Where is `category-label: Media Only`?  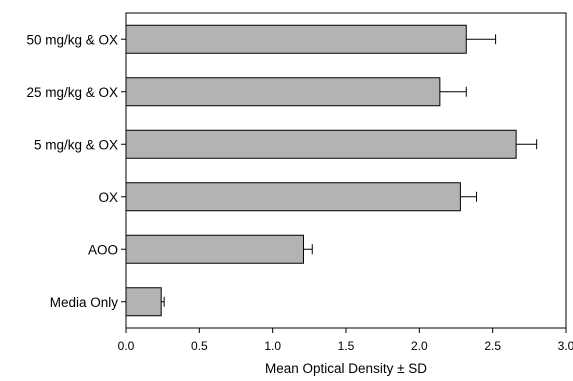 category-label: Media Only is located at coordinates (84, 302).